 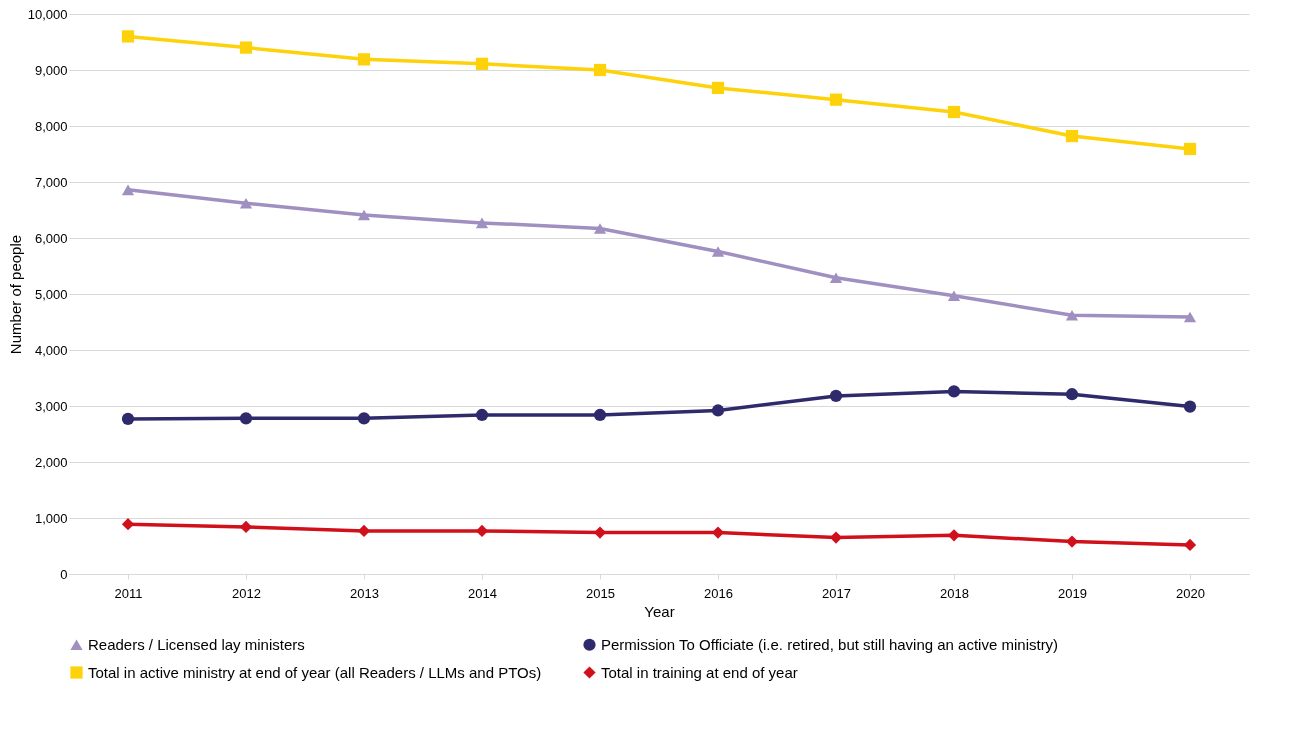 What do you see at coordinates (51, 350) in the screenshot?
I see `y-tick-label: 4,000` at bounding box center [51, 350].